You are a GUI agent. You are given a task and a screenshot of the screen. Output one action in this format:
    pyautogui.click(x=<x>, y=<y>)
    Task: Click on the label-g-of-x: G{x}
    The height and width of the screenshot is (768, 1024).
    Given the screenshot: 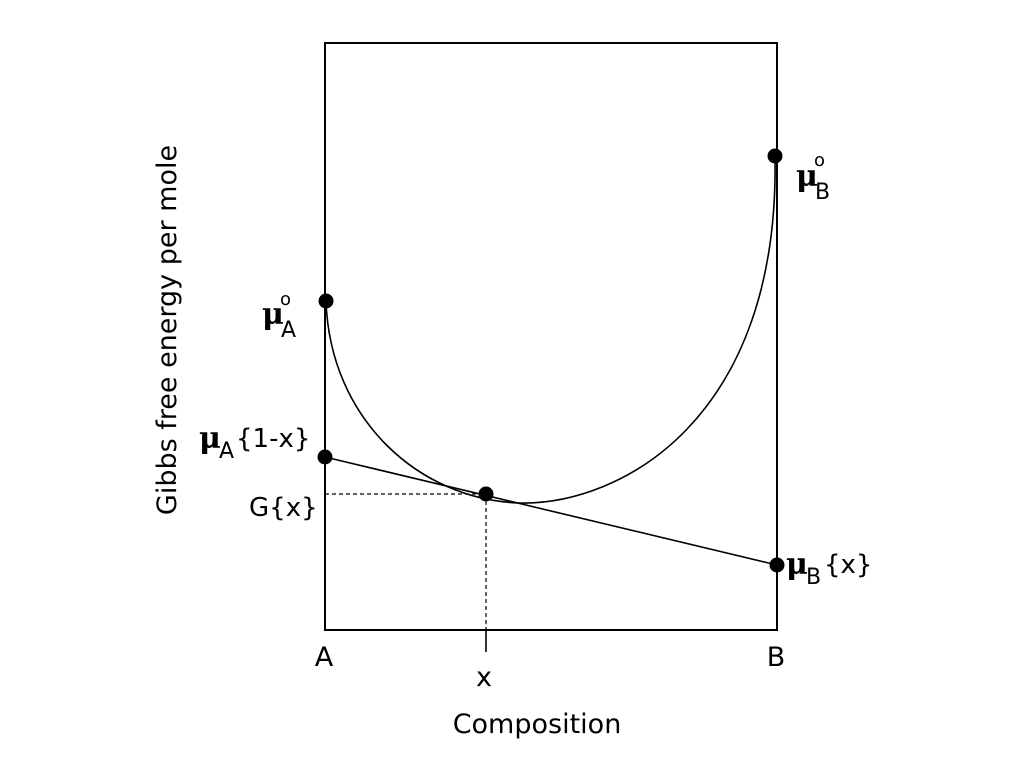 What is the action you would take?
    pyautogui.click(x=283, y=508)
    